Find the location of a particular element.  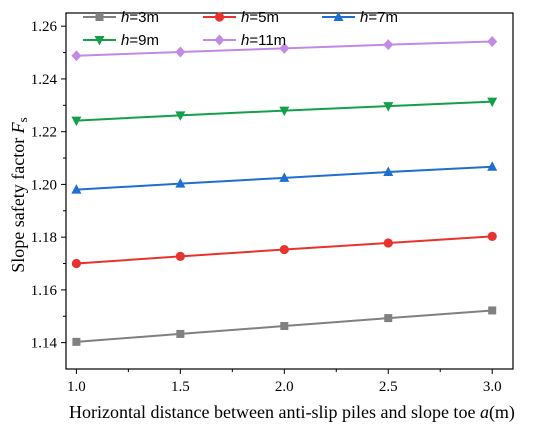

series-h5m is located at coordinates (284, 250).